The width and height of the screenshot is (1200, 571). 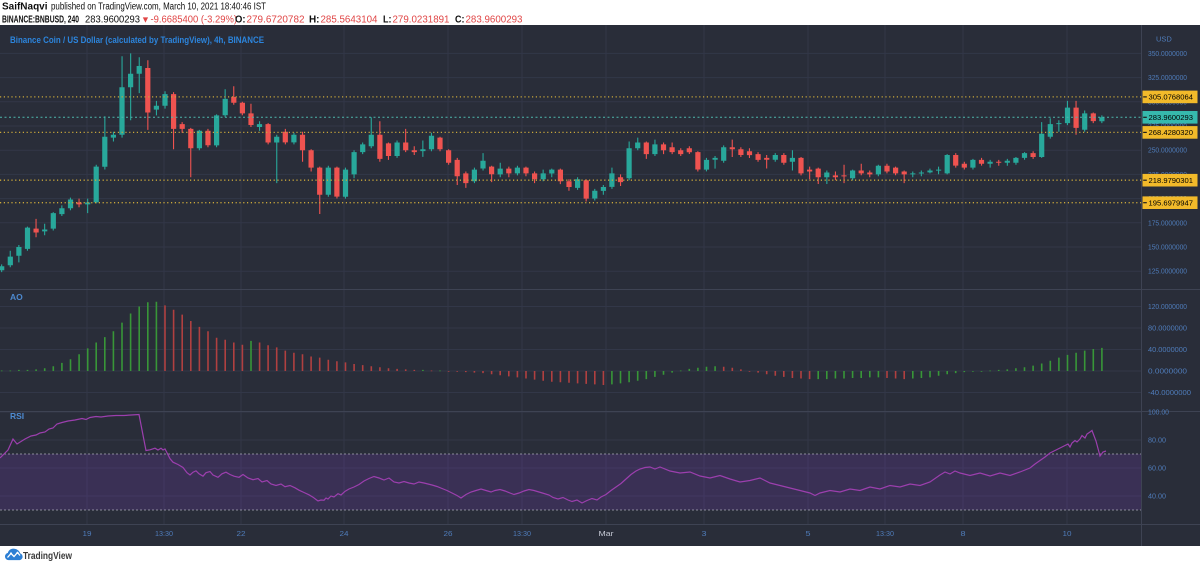 I want to click on svg-text: 19, so click(x=87, y=533).